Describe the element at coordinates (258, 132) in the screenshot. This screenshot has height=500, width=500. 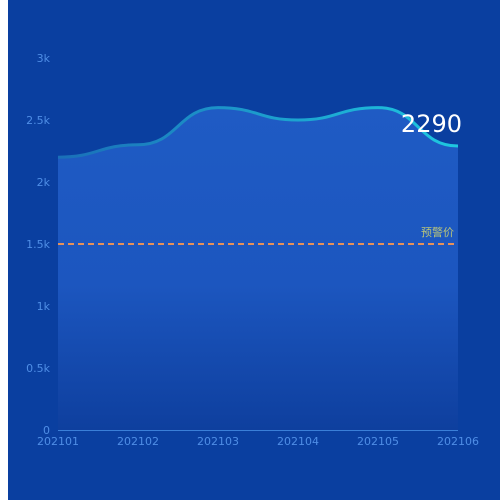
I see `series-line` at that location.